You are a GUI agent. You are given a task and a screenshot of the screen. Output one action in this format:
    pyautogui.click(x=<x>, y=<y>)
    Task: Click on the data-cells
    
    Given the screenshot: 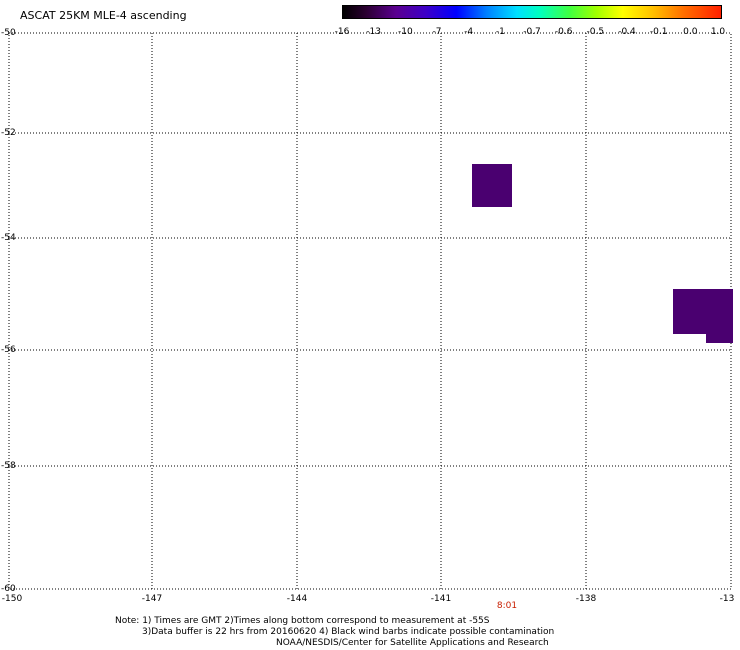 What is the action you would take?
    pyautogui.click(x=602, y=253)
    